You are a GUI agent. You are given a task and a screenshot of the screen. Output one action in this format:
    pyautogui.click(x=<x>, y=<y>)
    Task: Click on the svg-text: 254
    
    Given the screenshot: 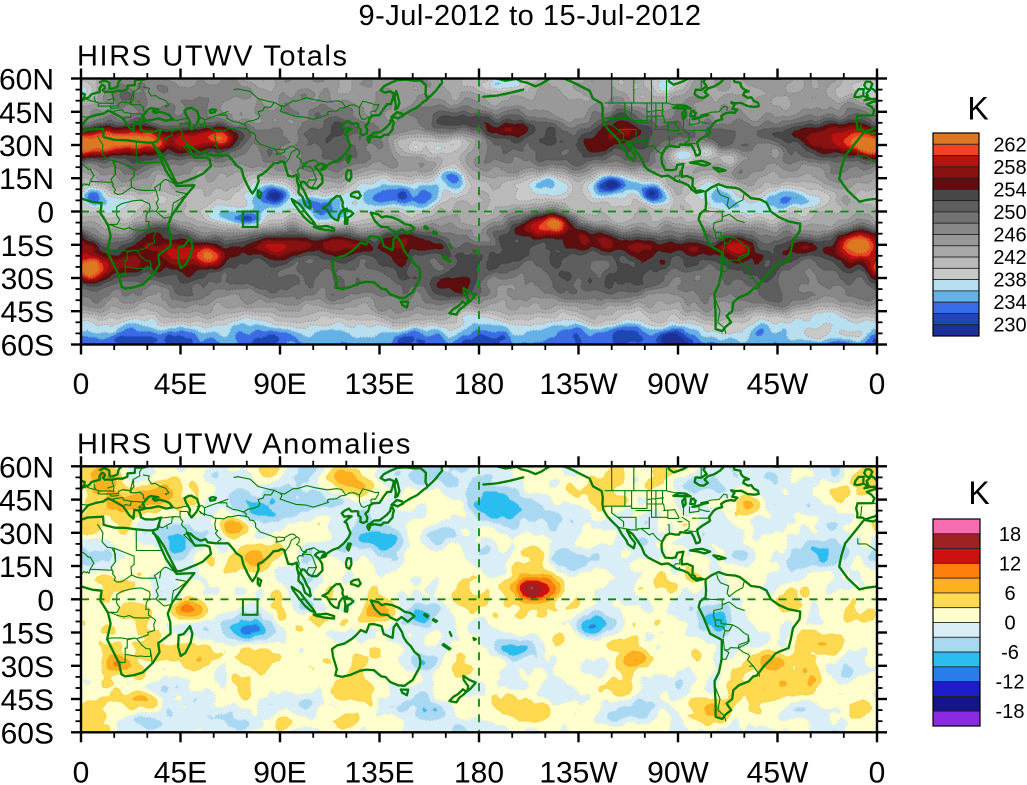 What is the action you would take?
    pyautogui.click(x=1009, y=190)
    